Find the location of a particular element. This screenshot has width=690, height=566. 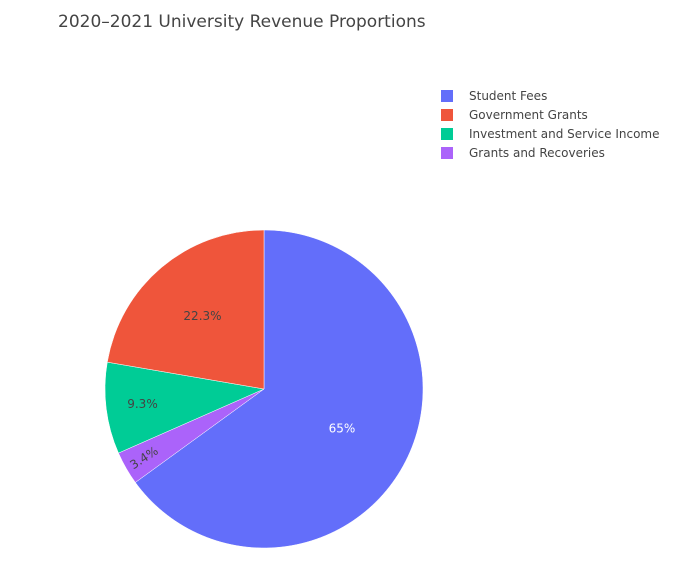

pie-slice-government-grants is located at coordinates (185, 309).